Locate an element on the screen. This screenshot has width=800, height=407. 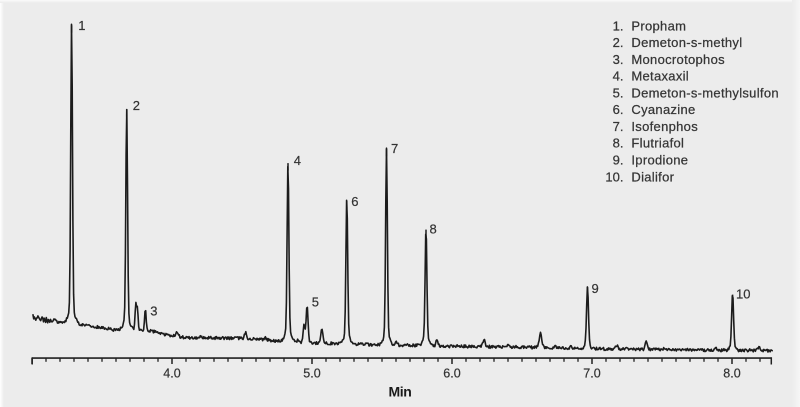
svg-text: 6.0 is located at coordinates (451, 374).